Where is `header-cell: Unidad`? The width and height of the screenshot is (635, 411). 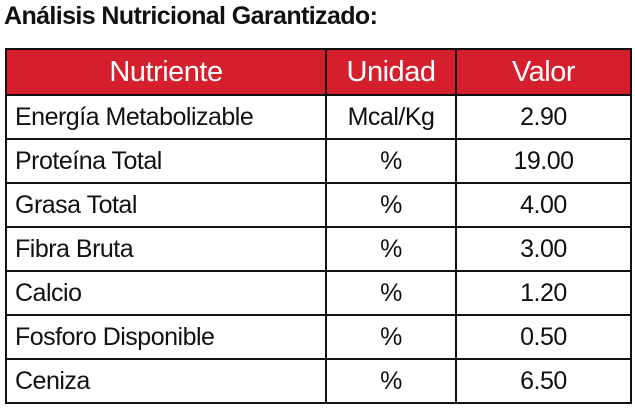 header-cell: Unidad is located at coordinates (391, 72).